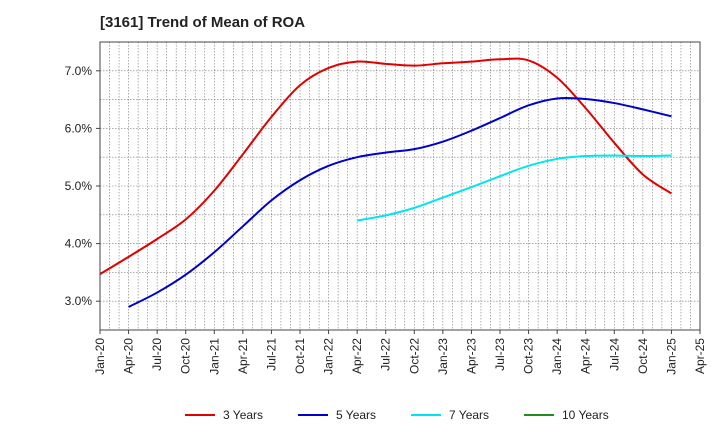  I want to click on legend-item-10-years: 10 Years, so click(566, 415).